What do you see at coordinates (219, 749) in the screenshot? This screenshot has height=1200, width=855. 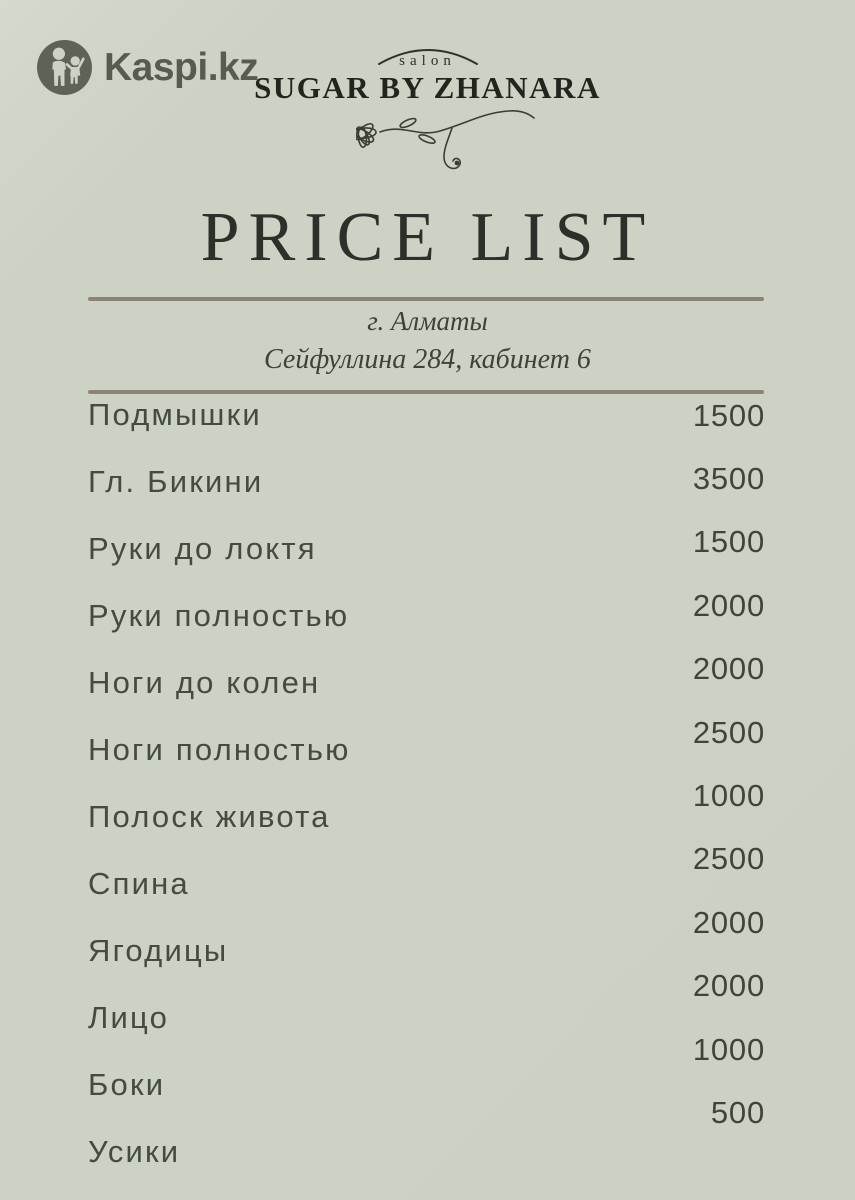 I see `service-name: Ноги полностью` at bounding box center [219, 749].